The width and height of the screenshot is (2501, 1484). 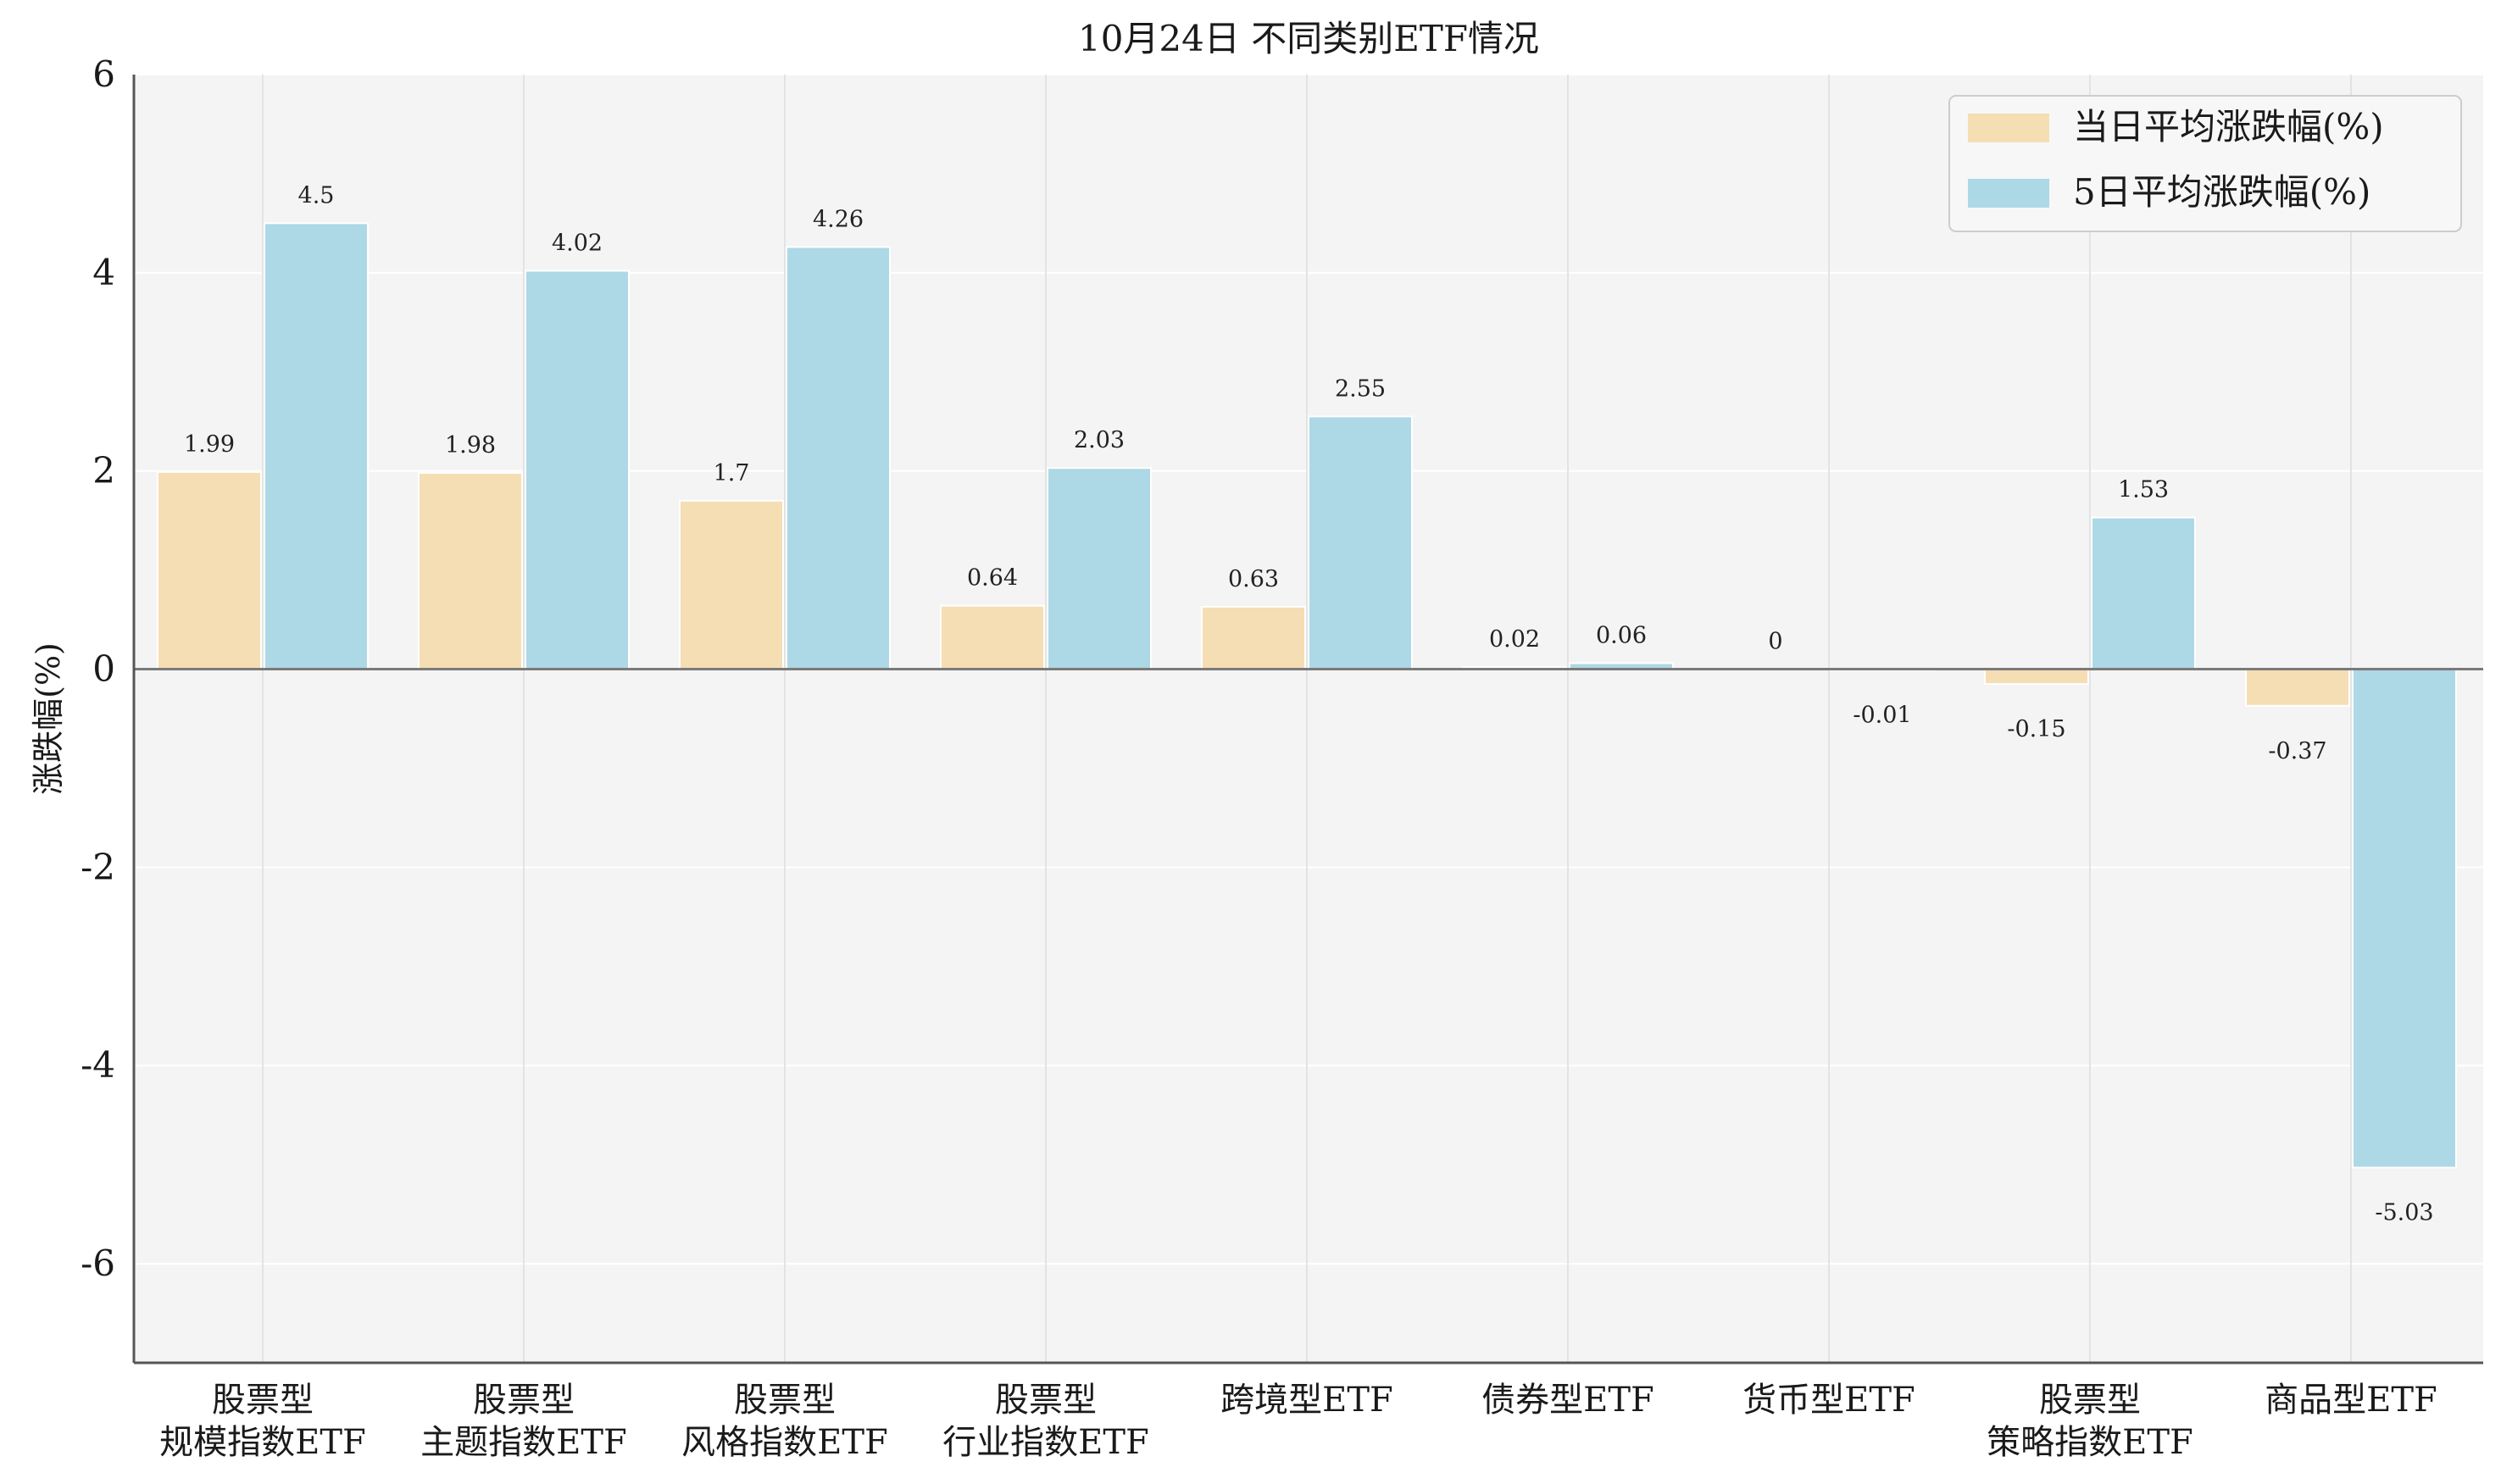 What do you see at coordinates (2143, 490) in the screenshot?
I see `data-label: 1.53` at bounding box center [2143, 490].